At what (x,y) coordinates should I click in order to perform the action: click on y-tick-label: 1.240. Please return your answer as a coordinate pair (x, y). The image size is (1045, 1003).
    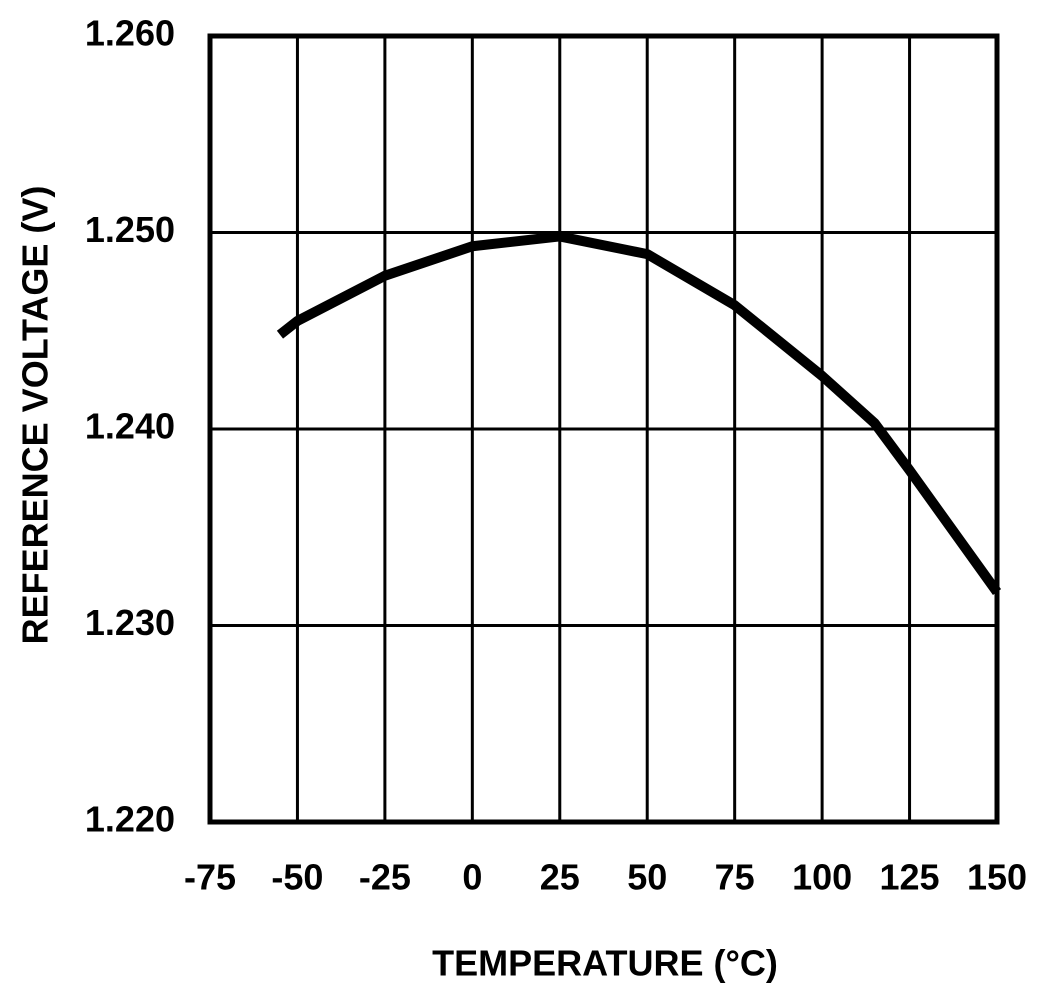
    Looking at the image, I should click on (130, 426).